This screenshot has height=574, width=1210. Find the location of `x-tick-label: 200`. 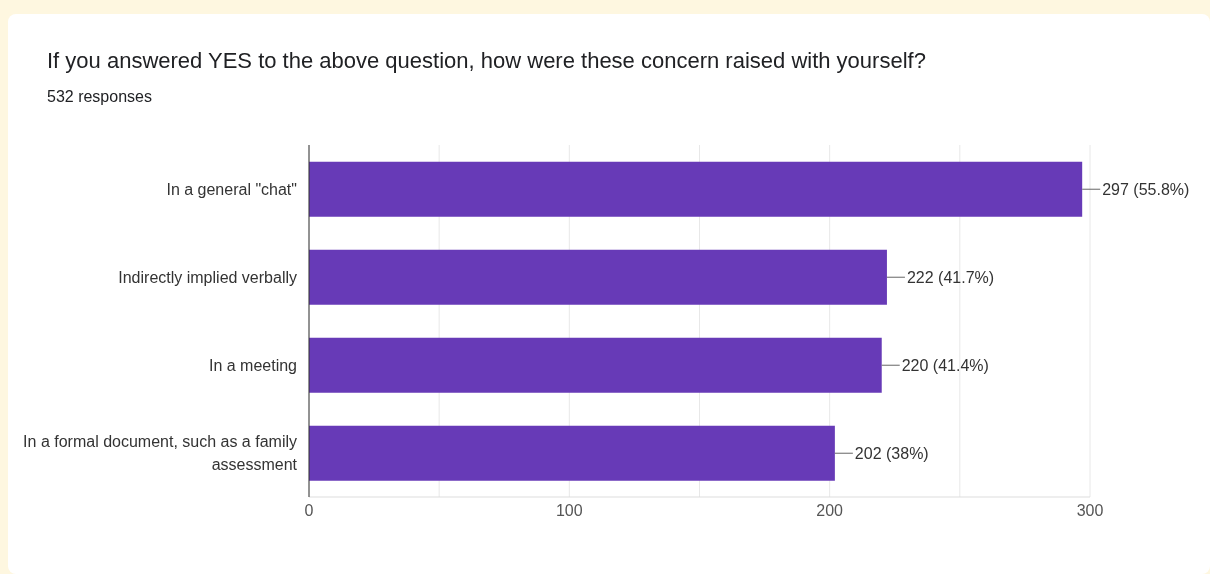

x-tick-label: 200 is located at coordinates (830, 511).